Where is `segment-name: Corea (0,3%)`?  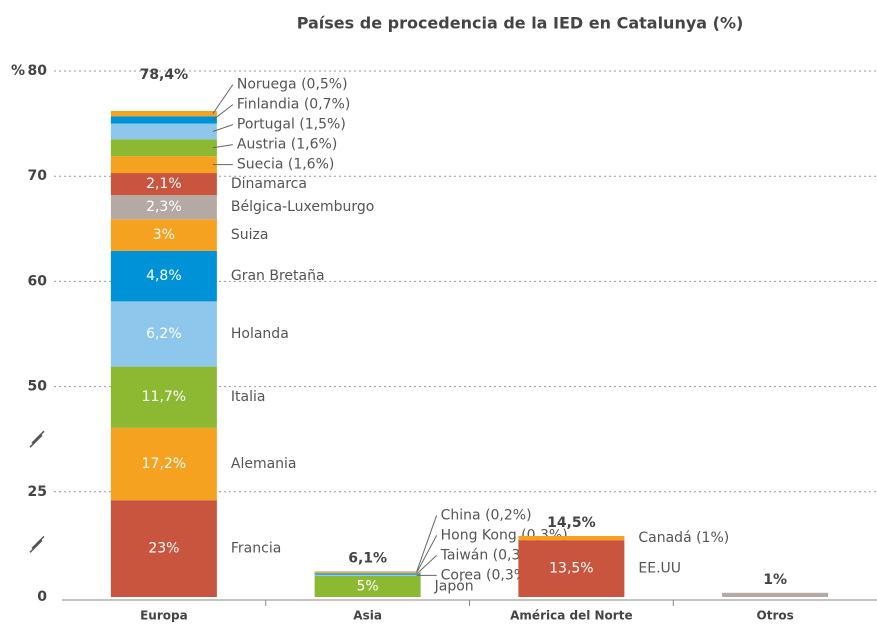 segment-name: Corea (0,3%) is located at coordinates (487, 575).